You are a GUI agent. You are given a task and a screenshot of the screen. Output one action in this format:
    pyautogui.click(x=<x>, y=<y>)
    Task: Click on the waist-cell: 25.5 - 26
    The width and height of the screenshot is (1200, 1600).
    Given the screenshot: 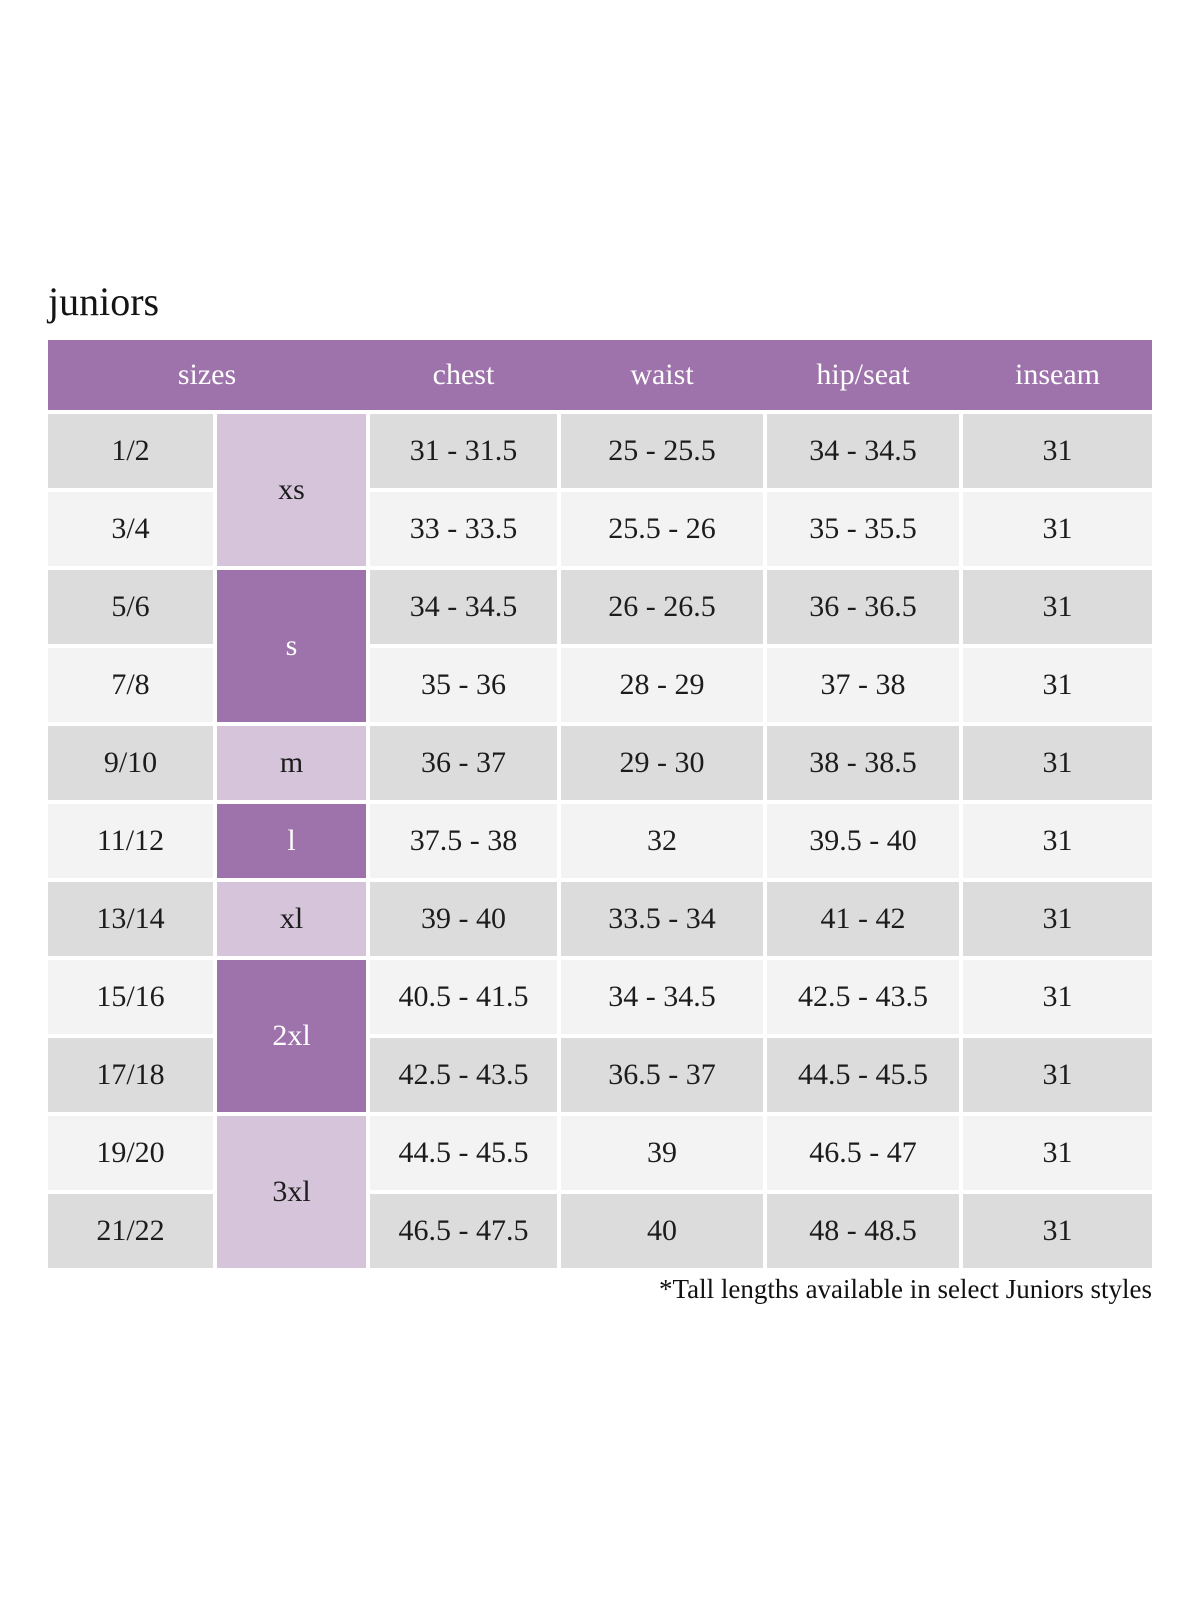 What is the action you would take?
    pyautogui.click(x=662, y=529)
    